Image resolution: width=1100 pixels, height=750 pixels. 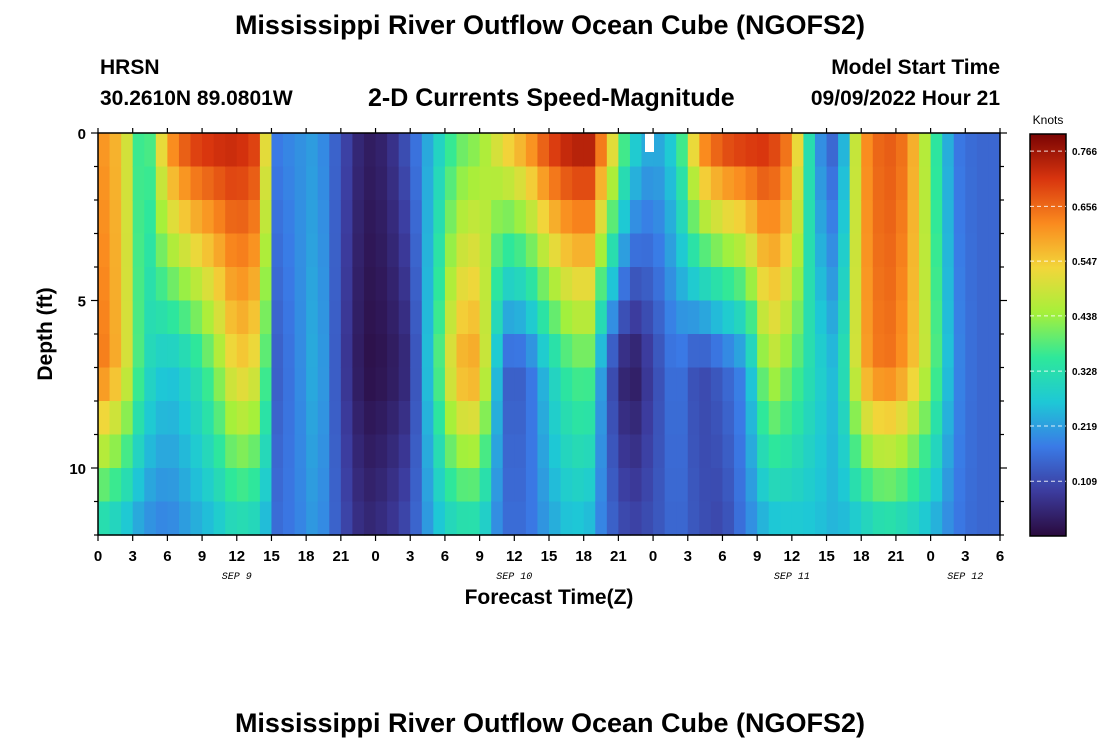 I want to click on x-tick-label: 18, so click(x=583, y=556).